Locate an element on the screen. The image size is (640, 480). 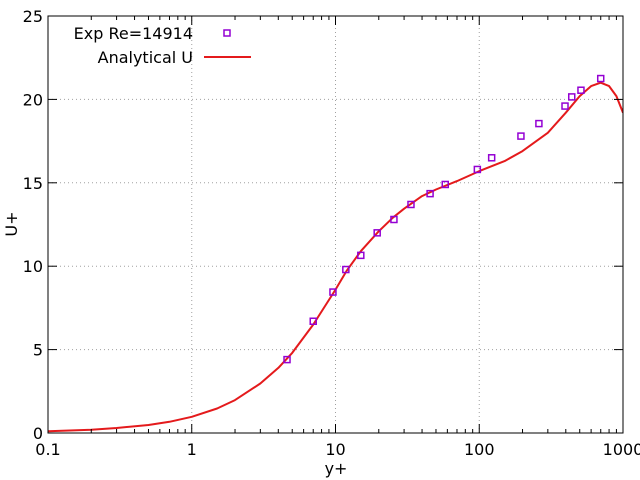
y-axis-label: U+ is located at coordinates (11, 223).